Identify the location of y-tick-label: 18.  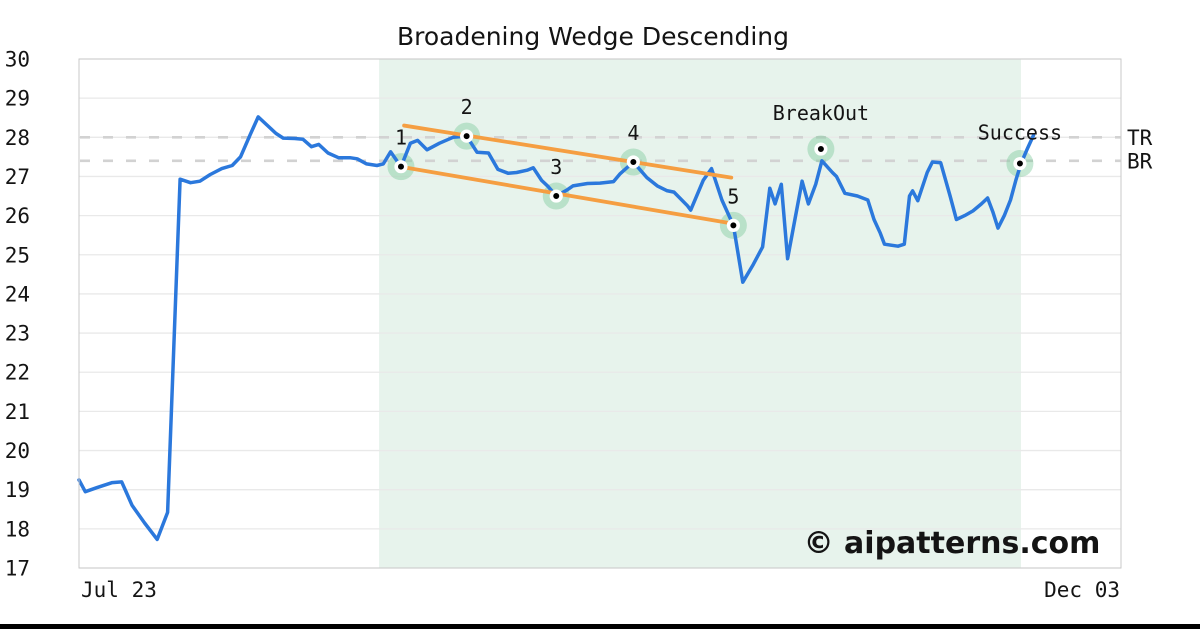
(17, 529).